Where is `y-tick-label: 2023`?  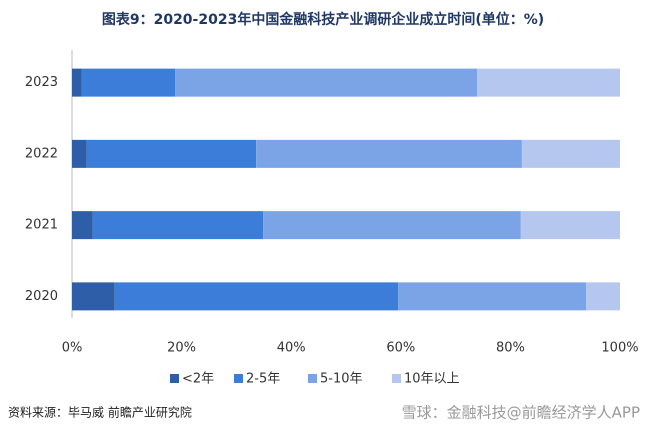
y-tick-label: 2023 is located at coordinates (41, 82).